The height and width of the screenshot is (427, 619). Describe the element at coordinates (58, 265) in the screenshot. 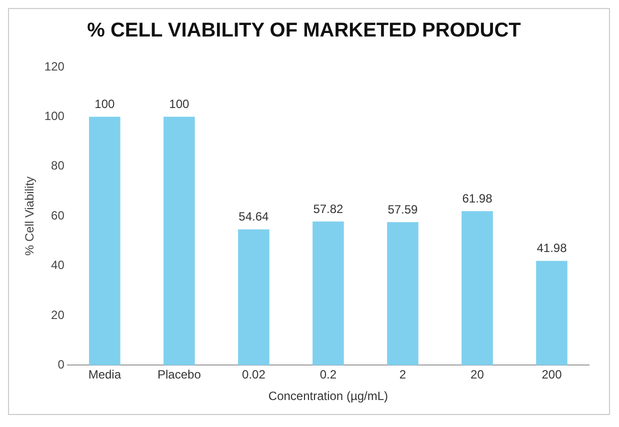

I see `y-tick-label: 40` at that location.